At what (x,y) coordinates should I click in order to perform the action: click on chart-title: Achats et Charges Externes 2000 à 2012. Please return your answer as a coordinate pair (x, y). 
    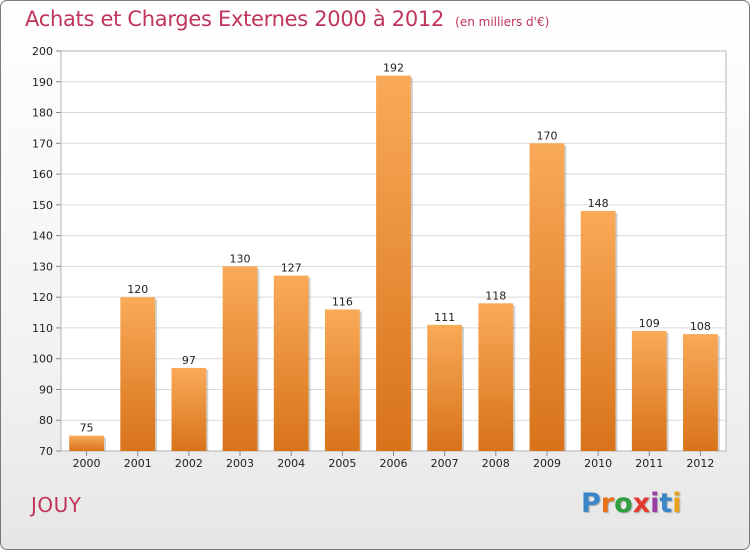
    Looking at the image, I should click on (235, 19).